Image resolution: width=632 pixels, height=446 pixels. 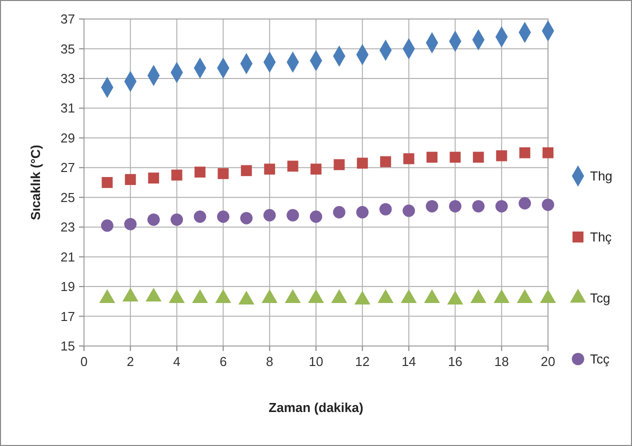 I want to click on y-tick-label: 27, so click(x=67, y=168).